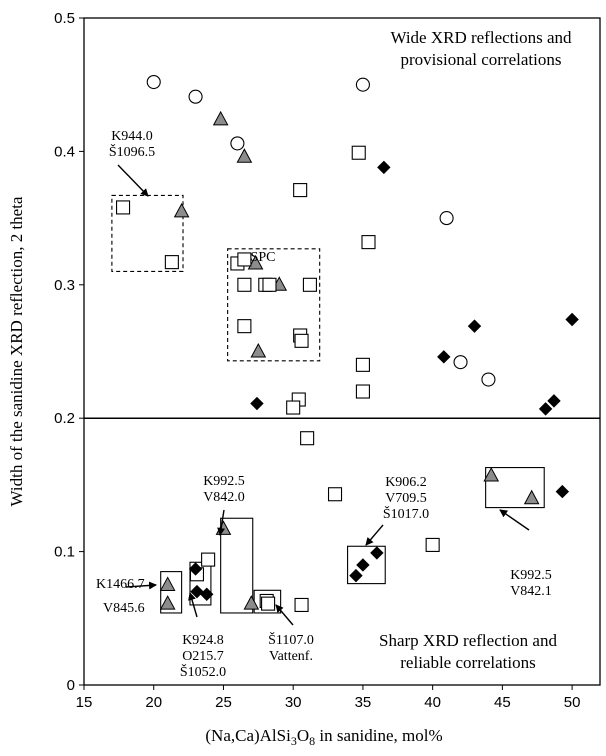  Describe the element at coordinates (71, 685) in the screenshot. I see `y-tick-label: 0` at that location.